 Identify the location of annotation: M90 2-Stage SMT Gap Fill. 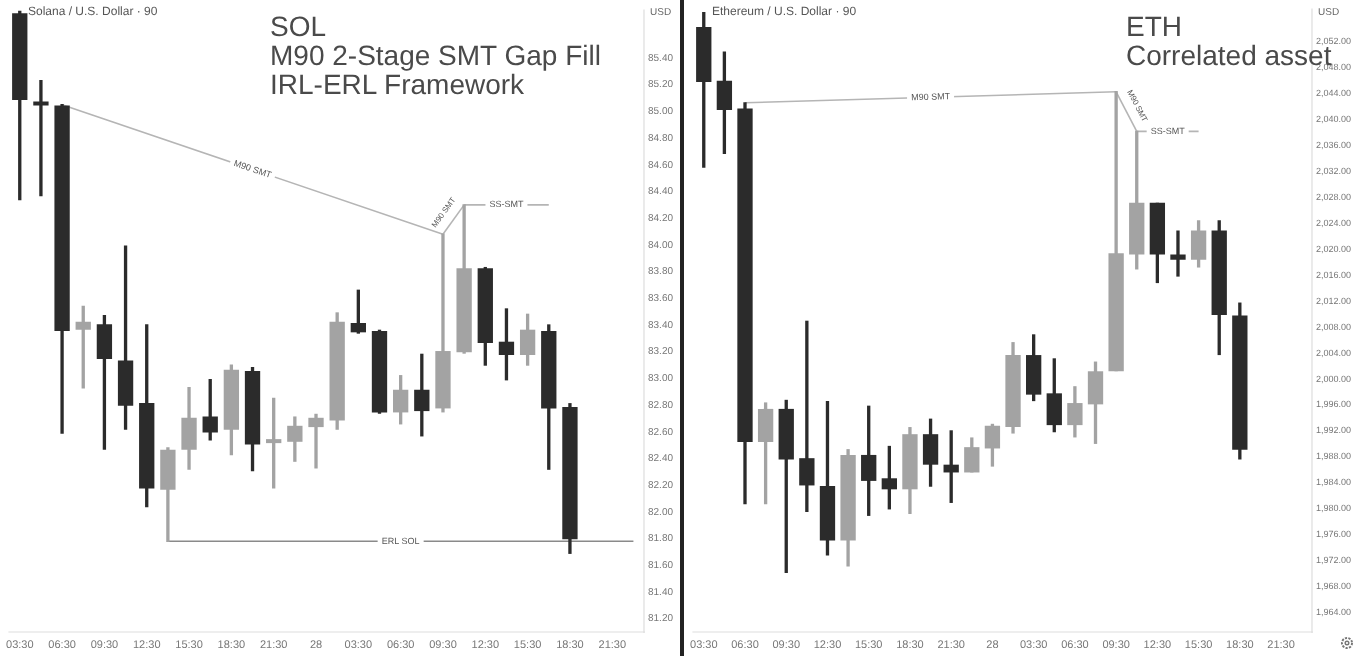
(435, 54).